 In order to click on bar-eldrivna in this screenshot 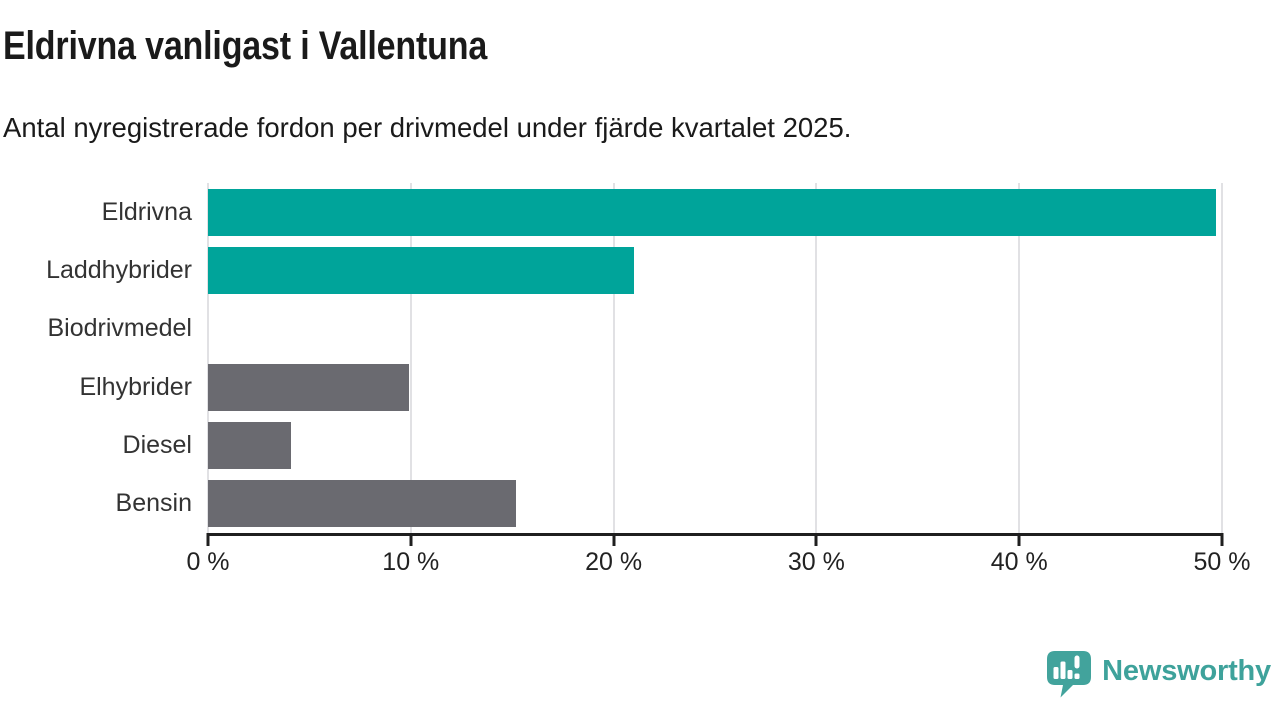, I will do `click(712, 212)`.